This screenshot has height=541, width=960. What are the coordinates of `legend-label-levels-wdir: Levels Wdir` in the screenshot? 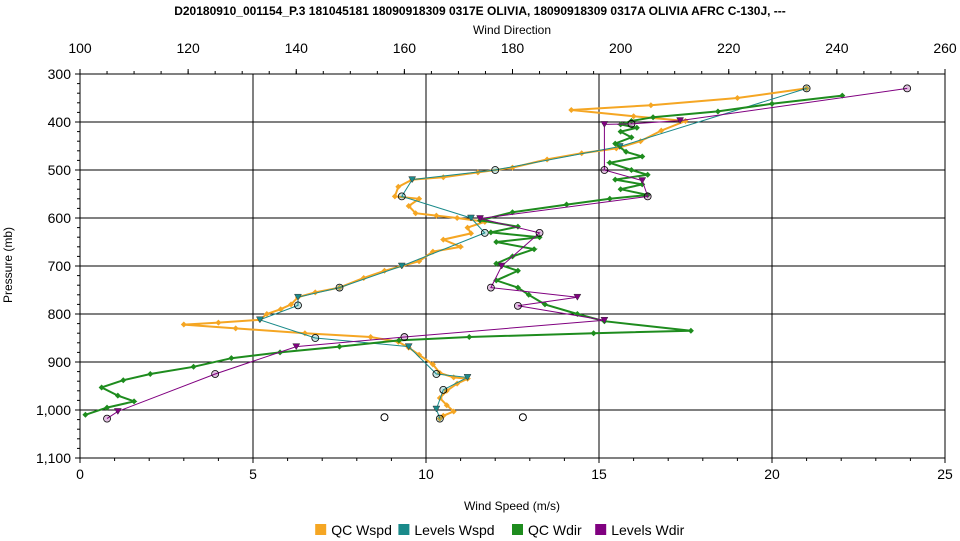 It's located at (647, 530).